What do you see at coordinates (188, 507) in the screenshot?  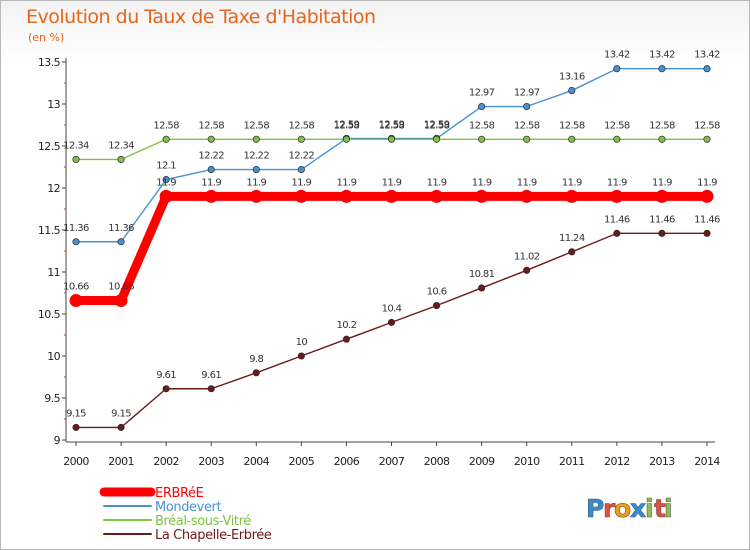 I see `legend-label: Mondevert` at bounding box center [188, 507].